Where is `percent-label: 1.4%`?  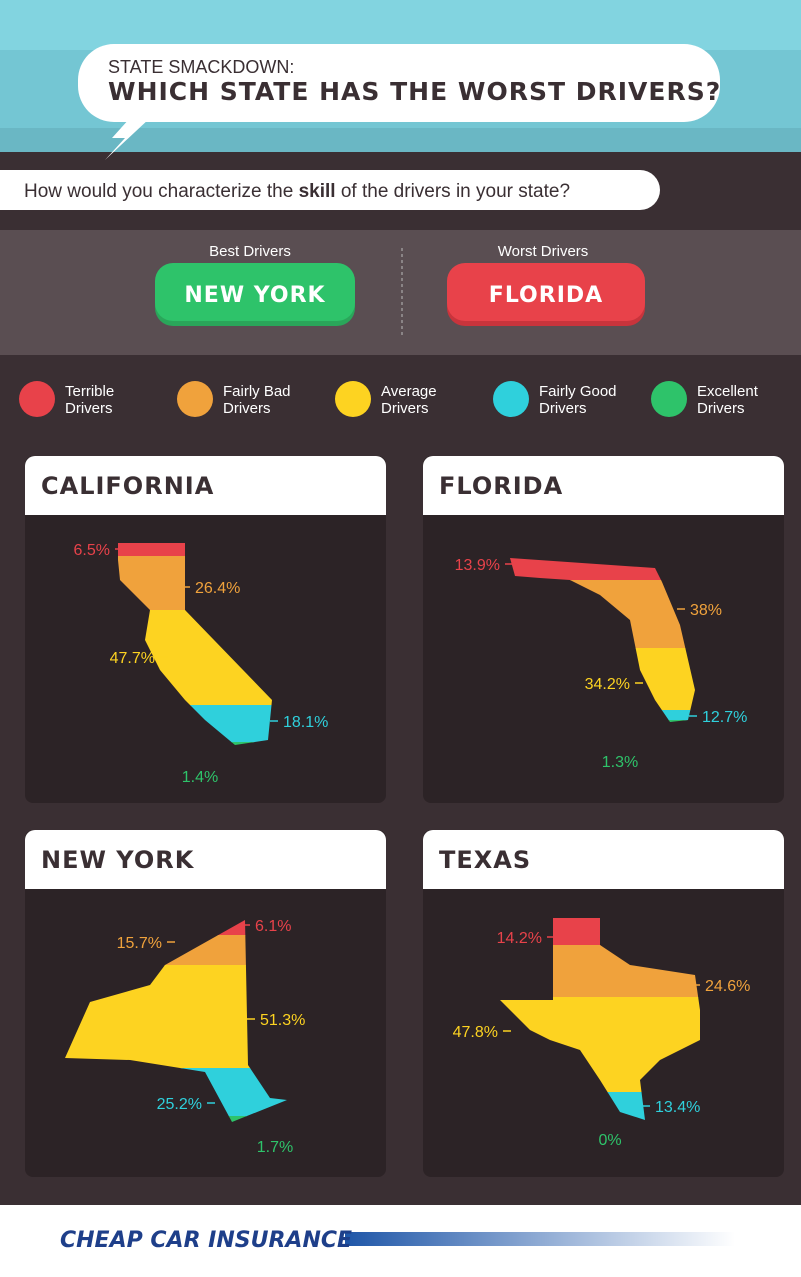
percent-label: 1.4% is located at coordinates (200, 777).